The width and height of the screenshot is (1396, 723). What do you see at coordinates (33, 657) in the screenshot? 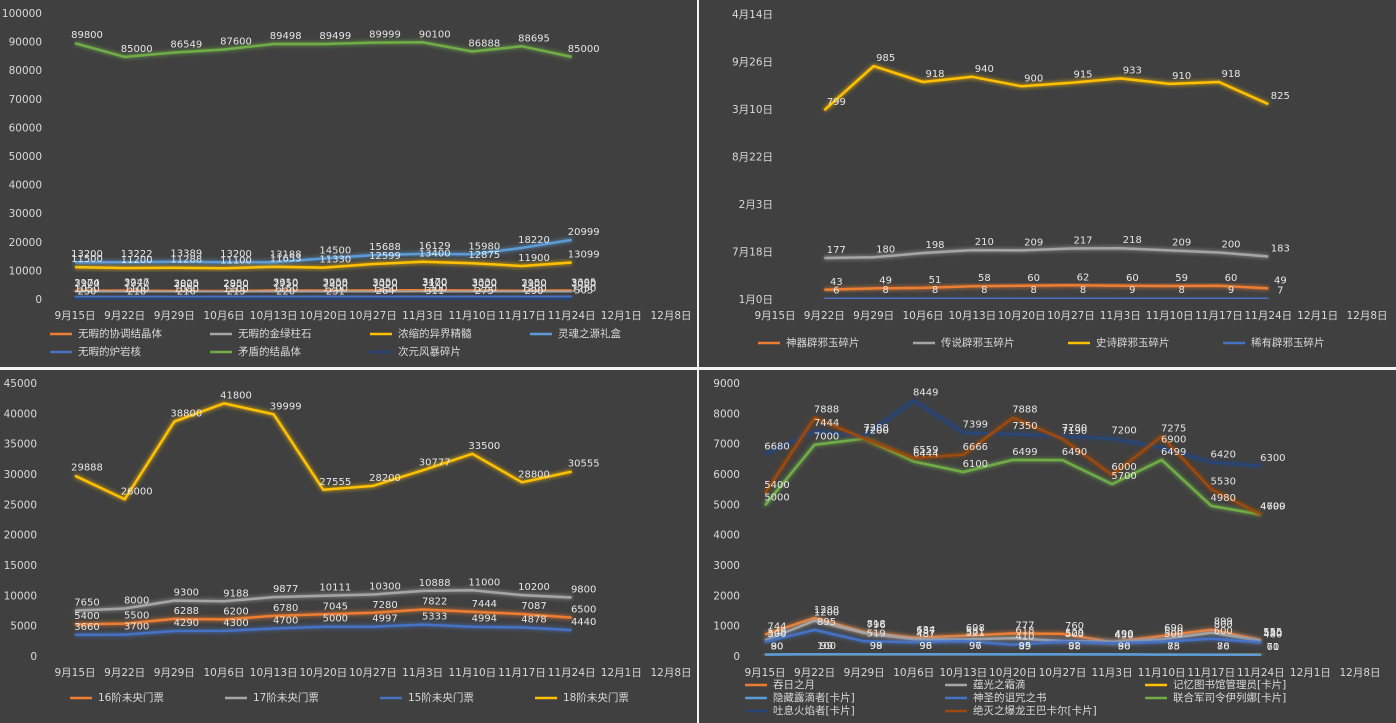
I see `y-tick-label: 0` at bounding box center [33, 657].